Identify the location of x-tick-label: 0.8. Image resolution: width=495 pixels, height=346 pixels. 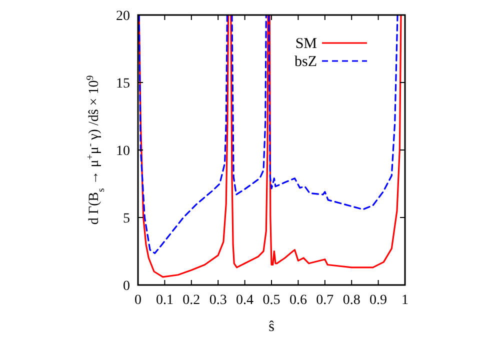
(351, 300).